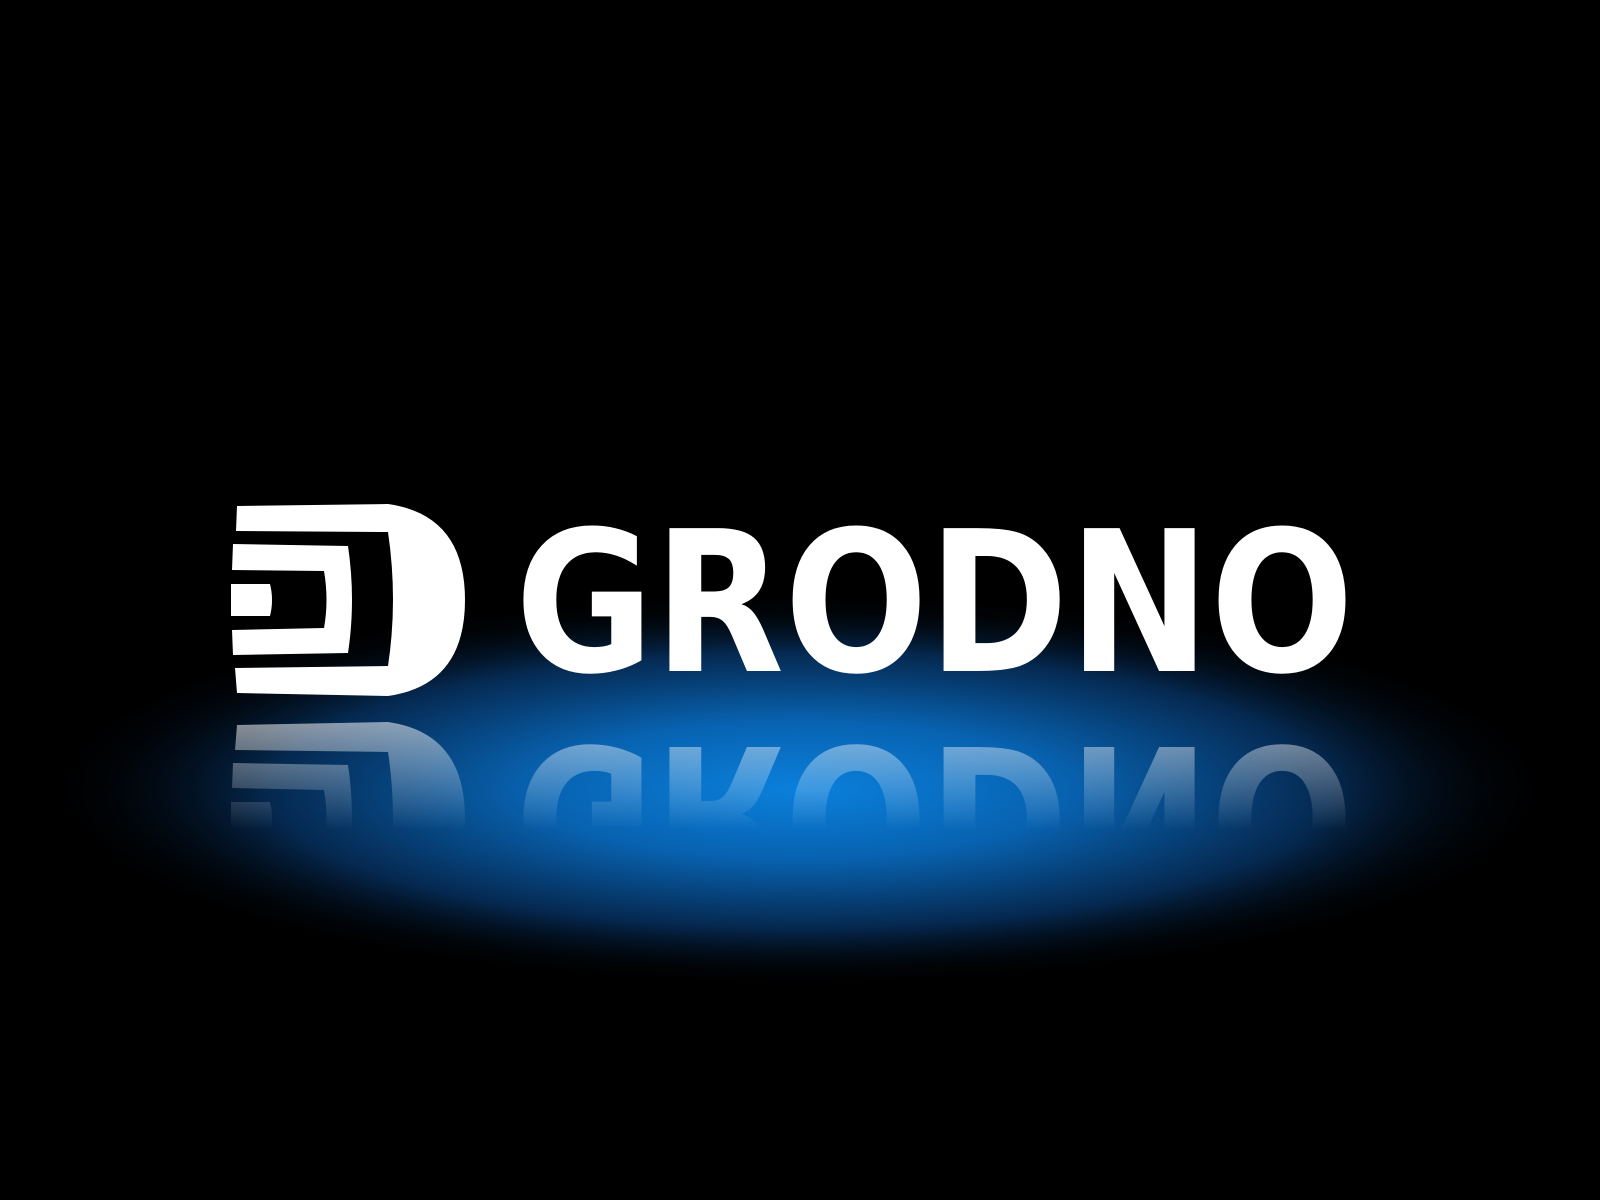  Describe the element at coordinates (934, 604) in the screenshot. I see `logo-text: GRODNO` at that location.